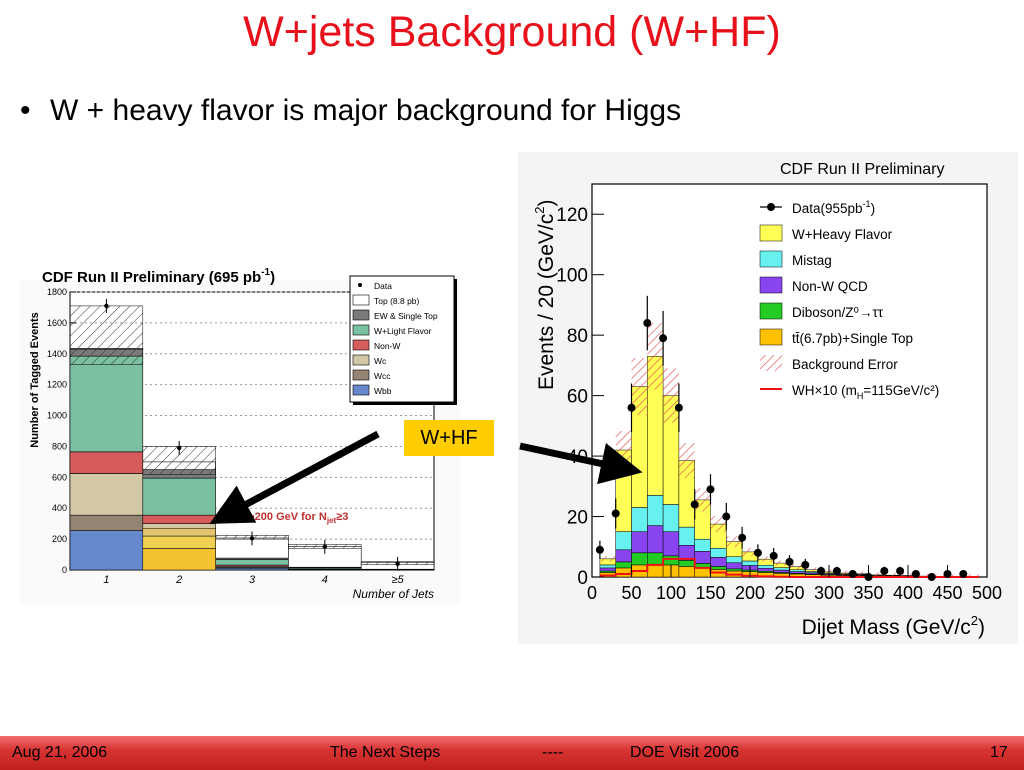 This screenshot has width=1024, height=770. I want to click on right-x-tick-label: 50, so click(631, 593).